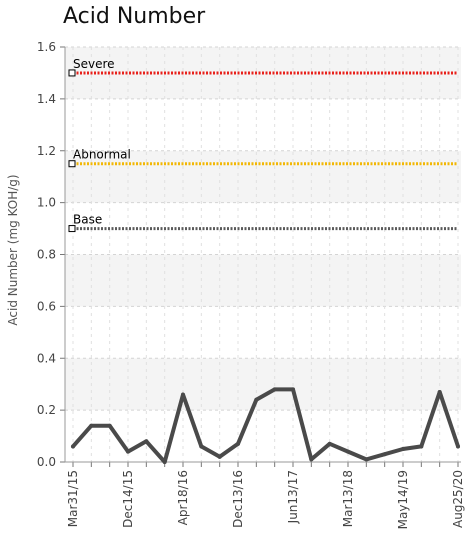 This screenshot has width=474, height=549. I want to click on x-tick-label: Mar13/18, so click(348, 498).